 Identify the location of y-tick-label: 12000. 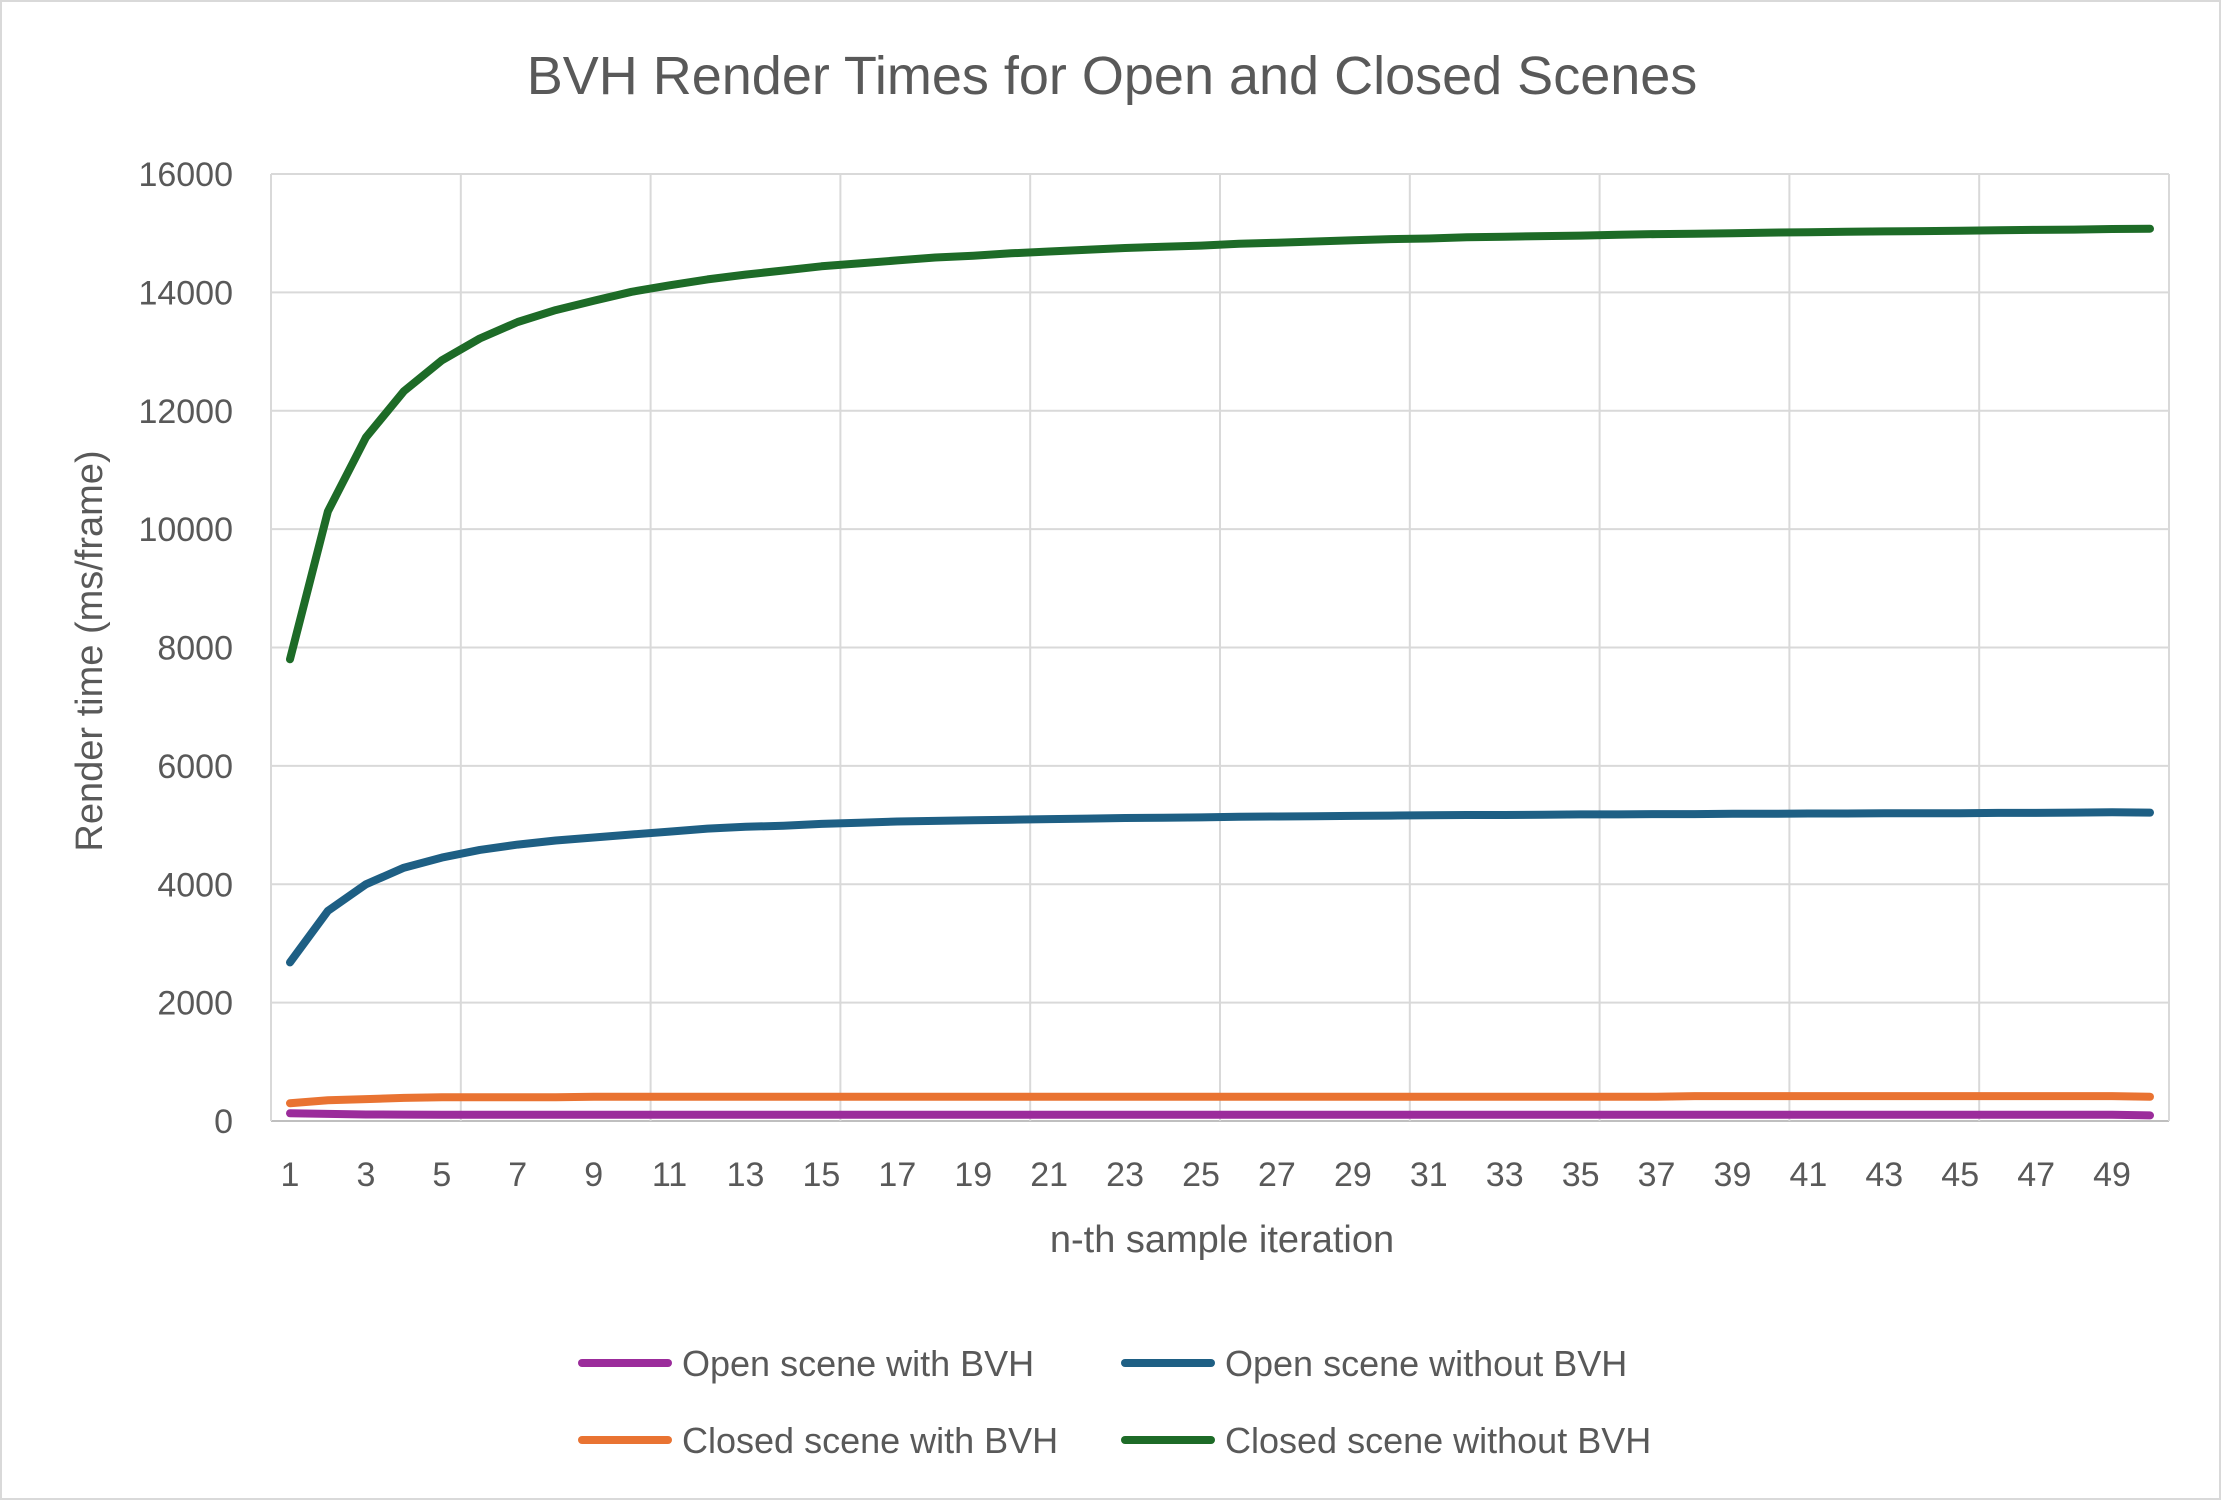
(185, 412).